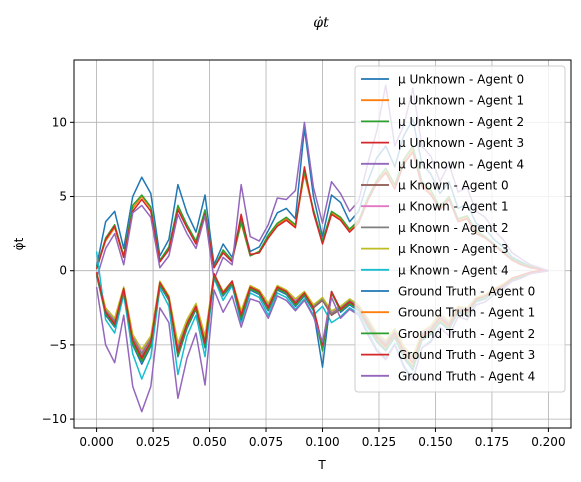 The height and width of the screenshot is (482, 581). I want to click on legend-entry: Ground Truth - Agent 2, so click(466, 334).